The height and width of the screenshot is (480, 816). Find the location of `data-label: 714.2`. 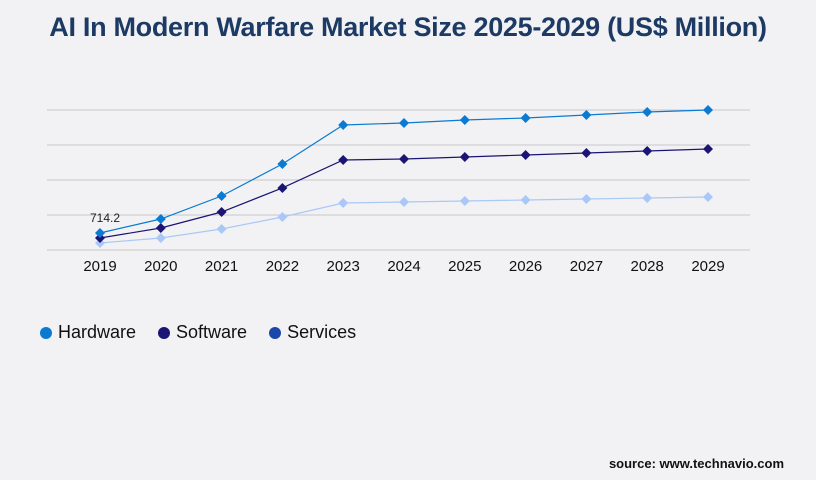

data-label: 714.2 is located at coordinates (105, 218).